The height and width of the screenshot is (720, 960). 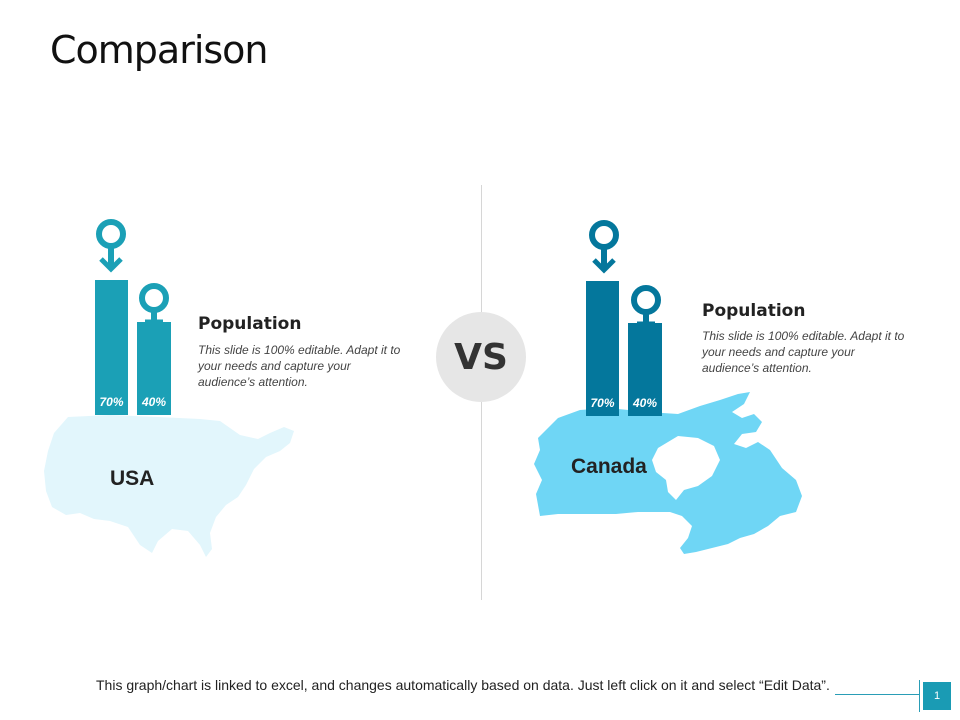 I want to click on canada-population-heading: Population, so click(x=754, y=311).